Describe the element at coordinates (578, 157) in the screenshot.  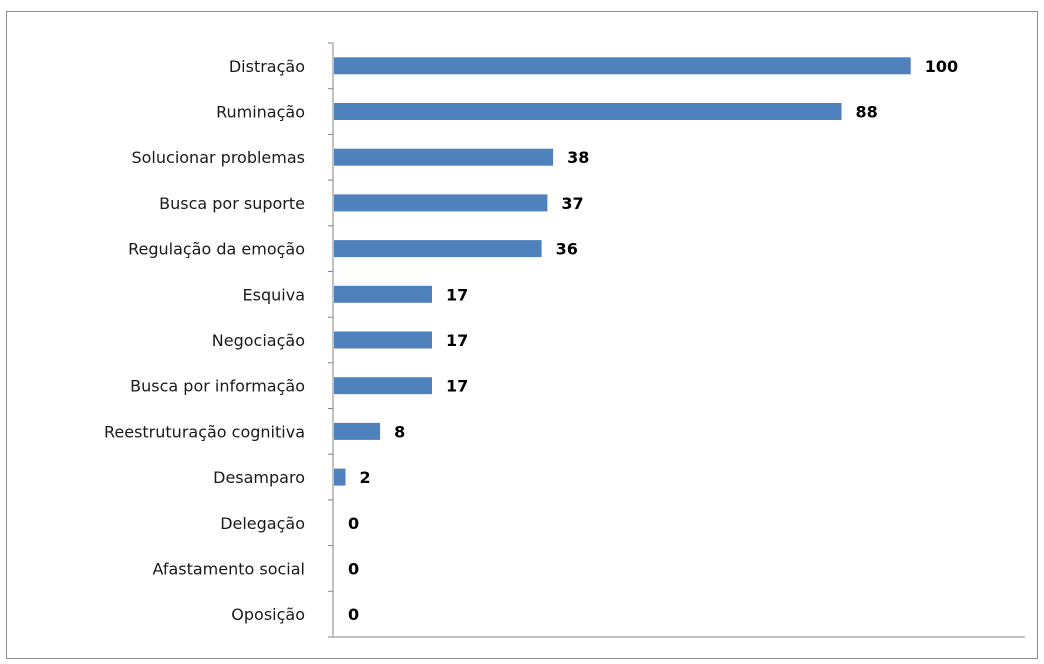
I see `value-label-2: 38` at that location.